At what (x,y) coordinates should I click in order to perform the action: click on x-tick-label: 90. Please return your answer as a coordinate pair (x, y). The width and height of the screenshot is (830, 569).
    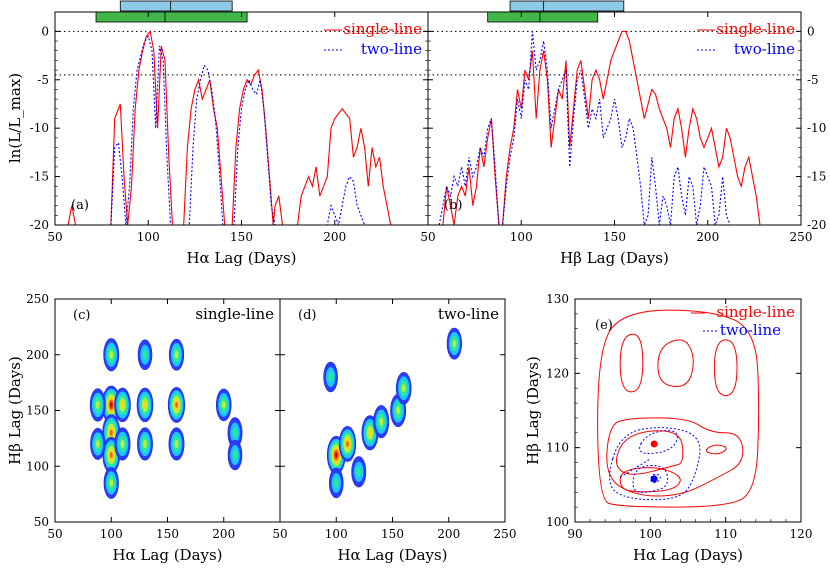
    Looking at the image, I should click on (574, 534).